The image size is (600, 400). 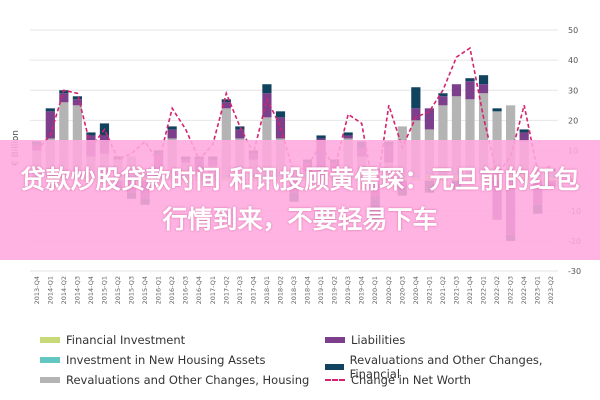 What do you see at coordinates (77, 290) in the screenshot?
I see `x-tick-label: 2014-Q3` at bounding box center [77, 290].